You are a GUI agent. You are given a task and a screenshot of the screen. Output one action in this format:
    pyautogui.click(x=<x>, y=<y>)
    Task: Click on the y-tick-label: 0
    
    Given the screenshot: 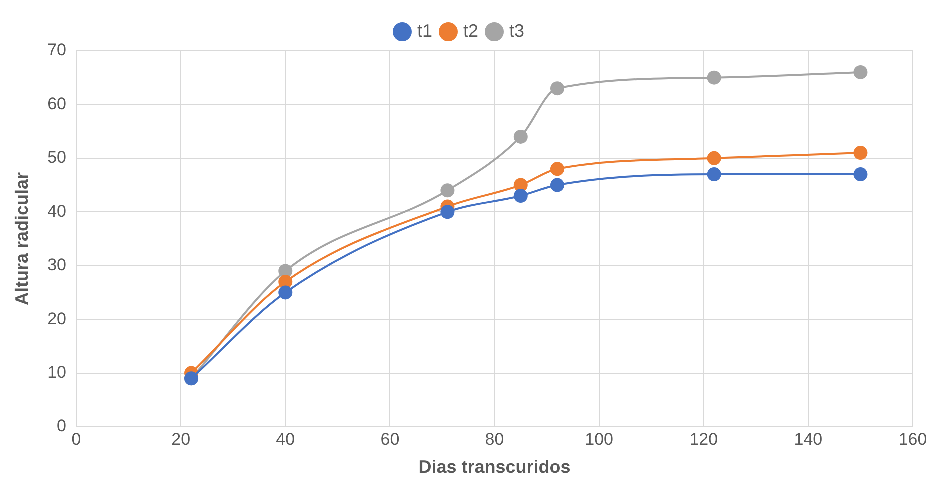 What is the action you would take?
    pyautogui.click(x=62, y=426)
    